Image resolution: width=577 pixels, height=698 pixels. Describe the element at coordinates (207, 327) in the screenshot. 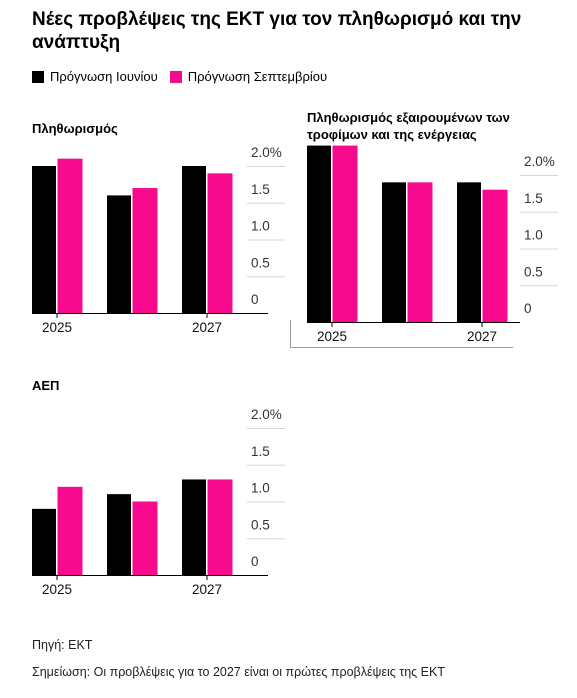

I see `inflation-x-tick-label: 2027` at that location.